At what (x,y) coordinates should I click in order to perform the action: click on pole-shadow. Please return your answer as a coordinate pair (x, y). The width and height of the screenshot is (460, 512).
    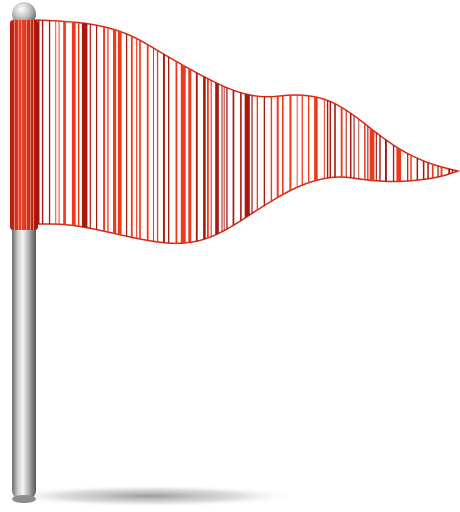
    Looking at the image, I should click on (150, 496).